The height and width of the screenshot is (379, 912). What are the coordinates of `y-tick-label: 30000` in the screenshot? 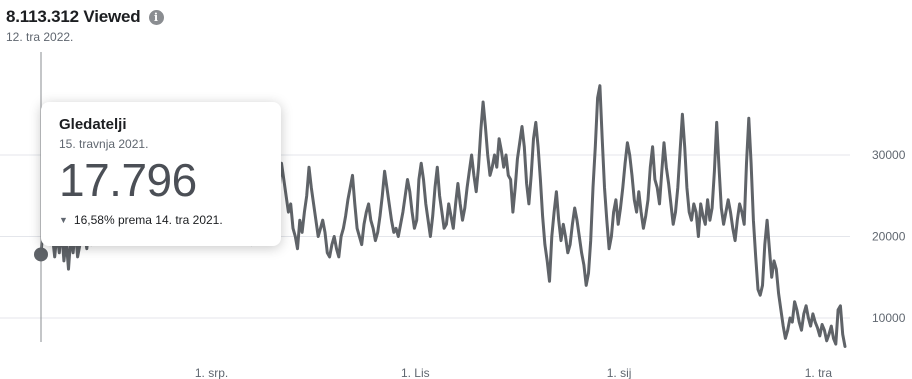 It's located at (889, 155).